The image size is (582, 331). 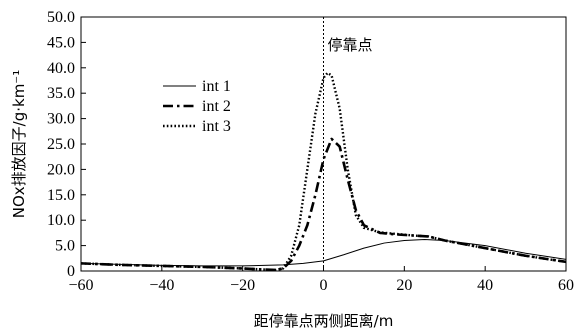 I want to click on legend-label: int 1, so click(x=216, y=86).